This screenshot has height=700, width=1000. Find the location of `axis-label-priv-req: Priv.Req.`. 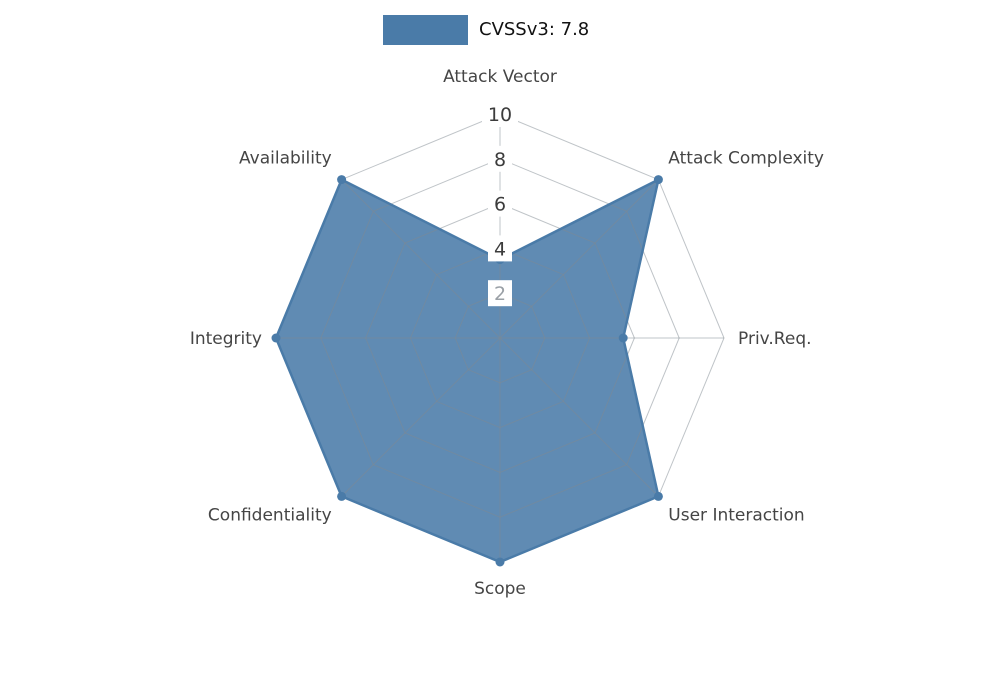

axis-label-priv-req: Priv.Req. is located at coordinates (775, 339).